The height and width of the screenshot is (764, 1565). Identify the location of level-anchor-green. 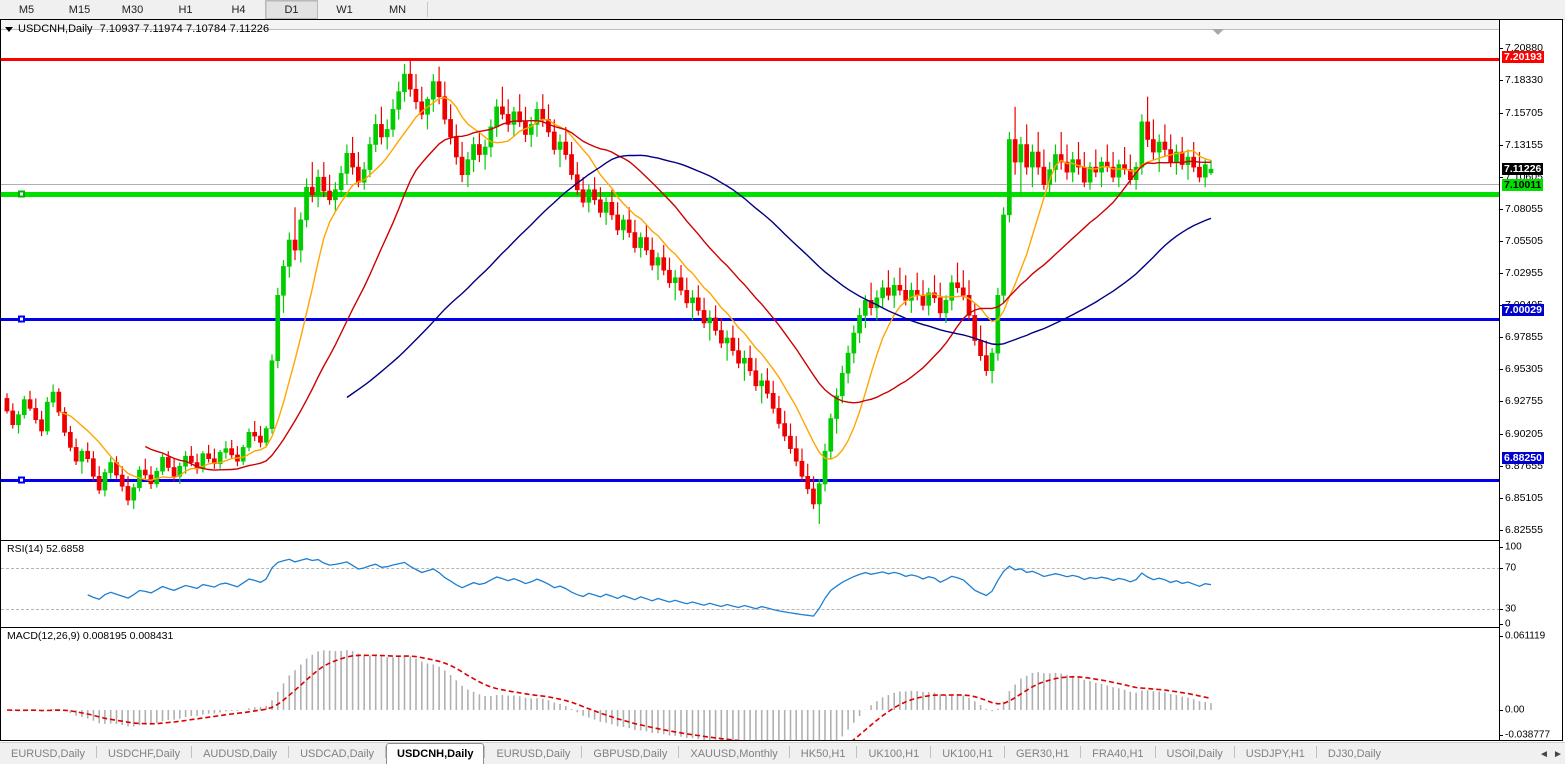
(21, 194).